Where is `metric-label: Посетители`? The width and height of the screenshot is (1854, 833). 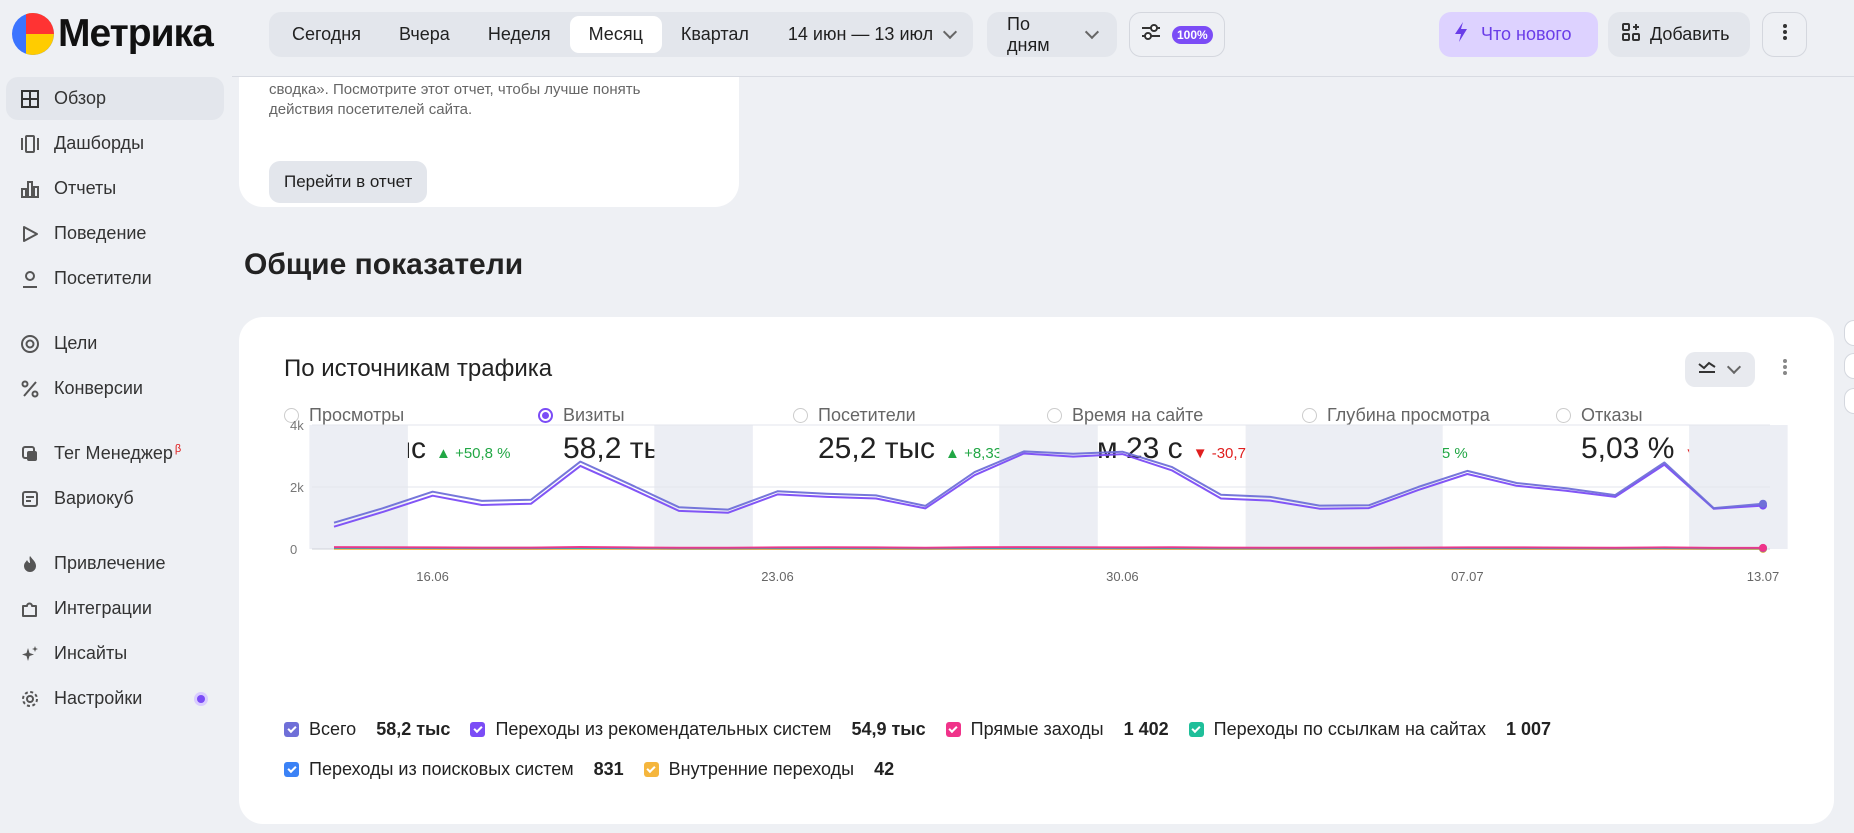
metric-label: Посетители is located at coordinates (867, 415).